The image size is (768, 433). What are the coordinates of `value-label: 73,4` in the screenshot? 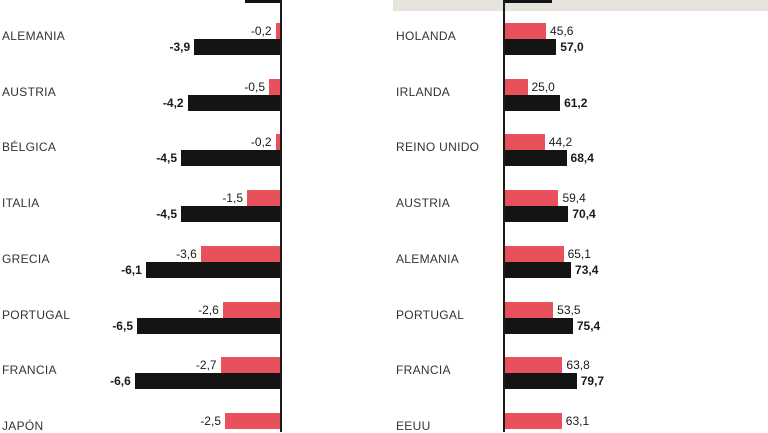 It's located at (587, 269).